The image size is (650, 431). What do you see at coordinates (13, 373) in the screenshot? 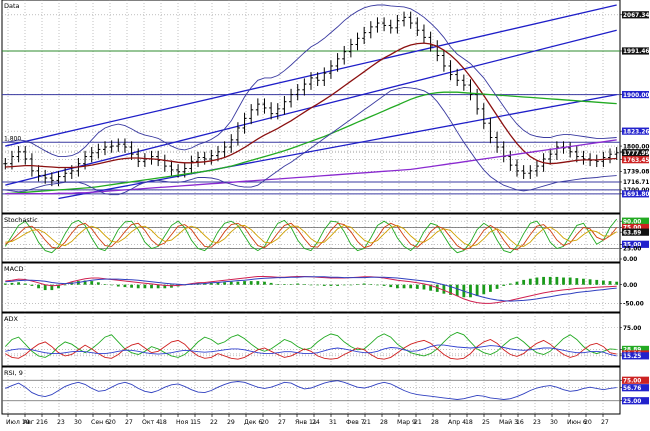
I see `panel-title: RSI, 9` at bounding box center [13, 373].